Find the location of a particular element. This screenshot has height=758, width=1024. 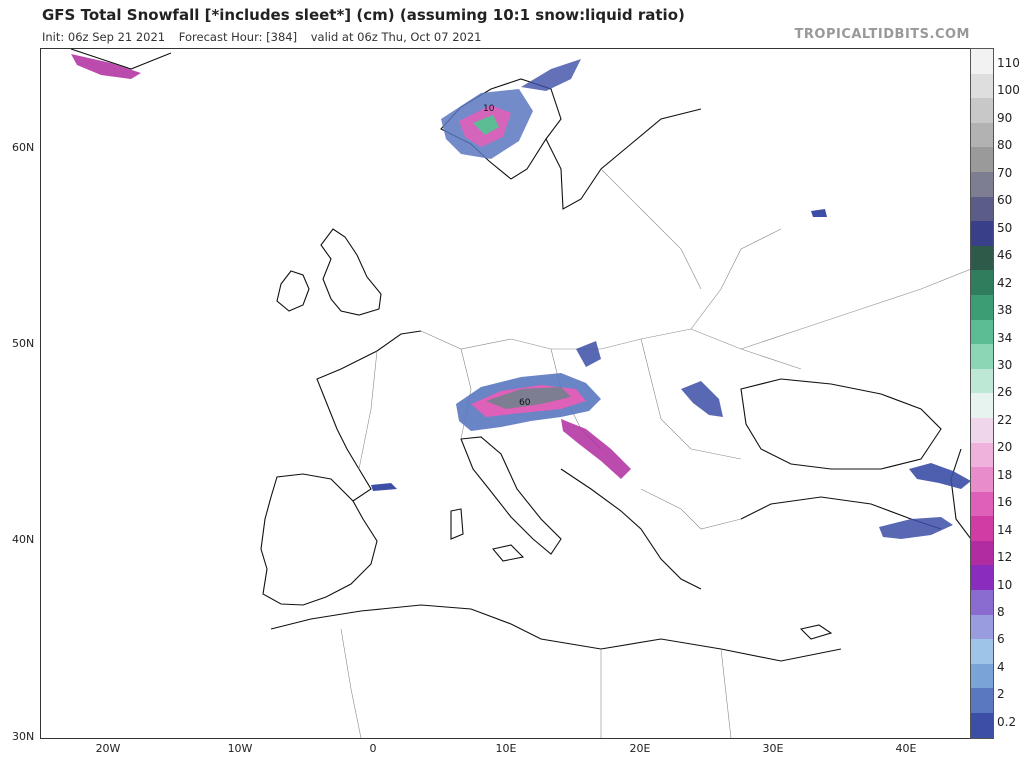

iceland is located at coordinates (121, 59).